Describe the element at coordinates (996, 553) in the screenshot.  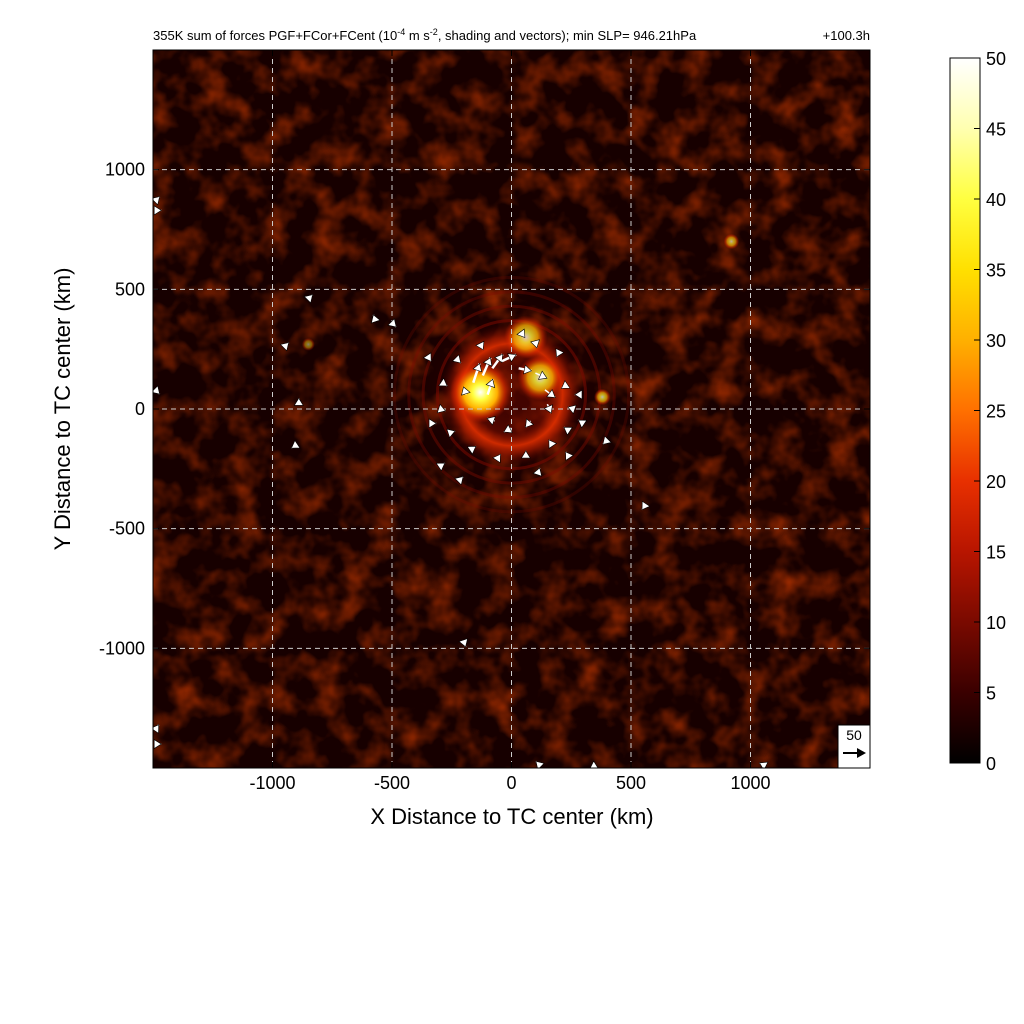
I see `colorbar-tick-label: 15` at that location.